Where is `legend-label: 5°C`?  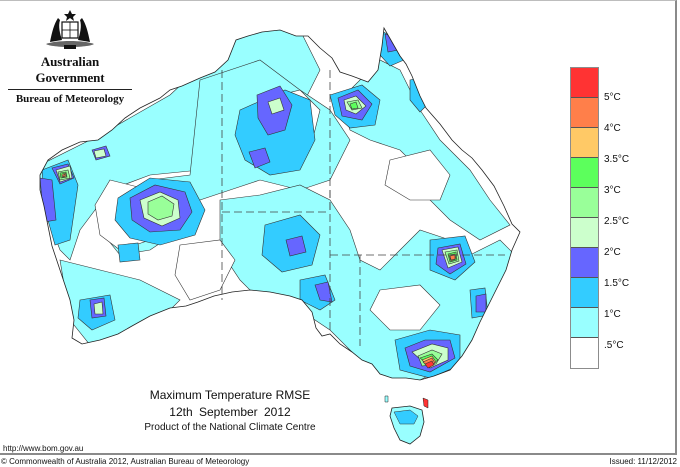
legend-label: 5°C is located at coordinates (612, 97).